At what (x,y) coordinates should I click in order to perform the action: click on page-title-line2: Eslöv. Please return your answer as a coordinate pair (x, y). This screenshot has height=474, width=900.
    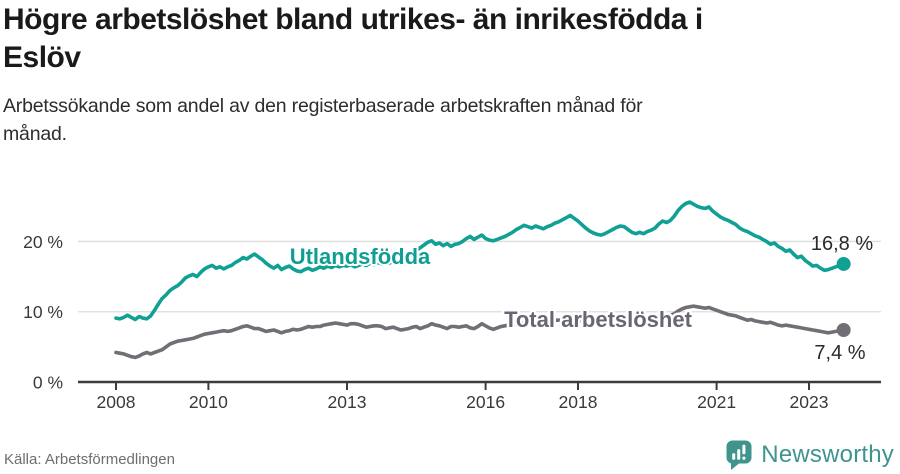
    Looking at the image, I should click on (42, 57).